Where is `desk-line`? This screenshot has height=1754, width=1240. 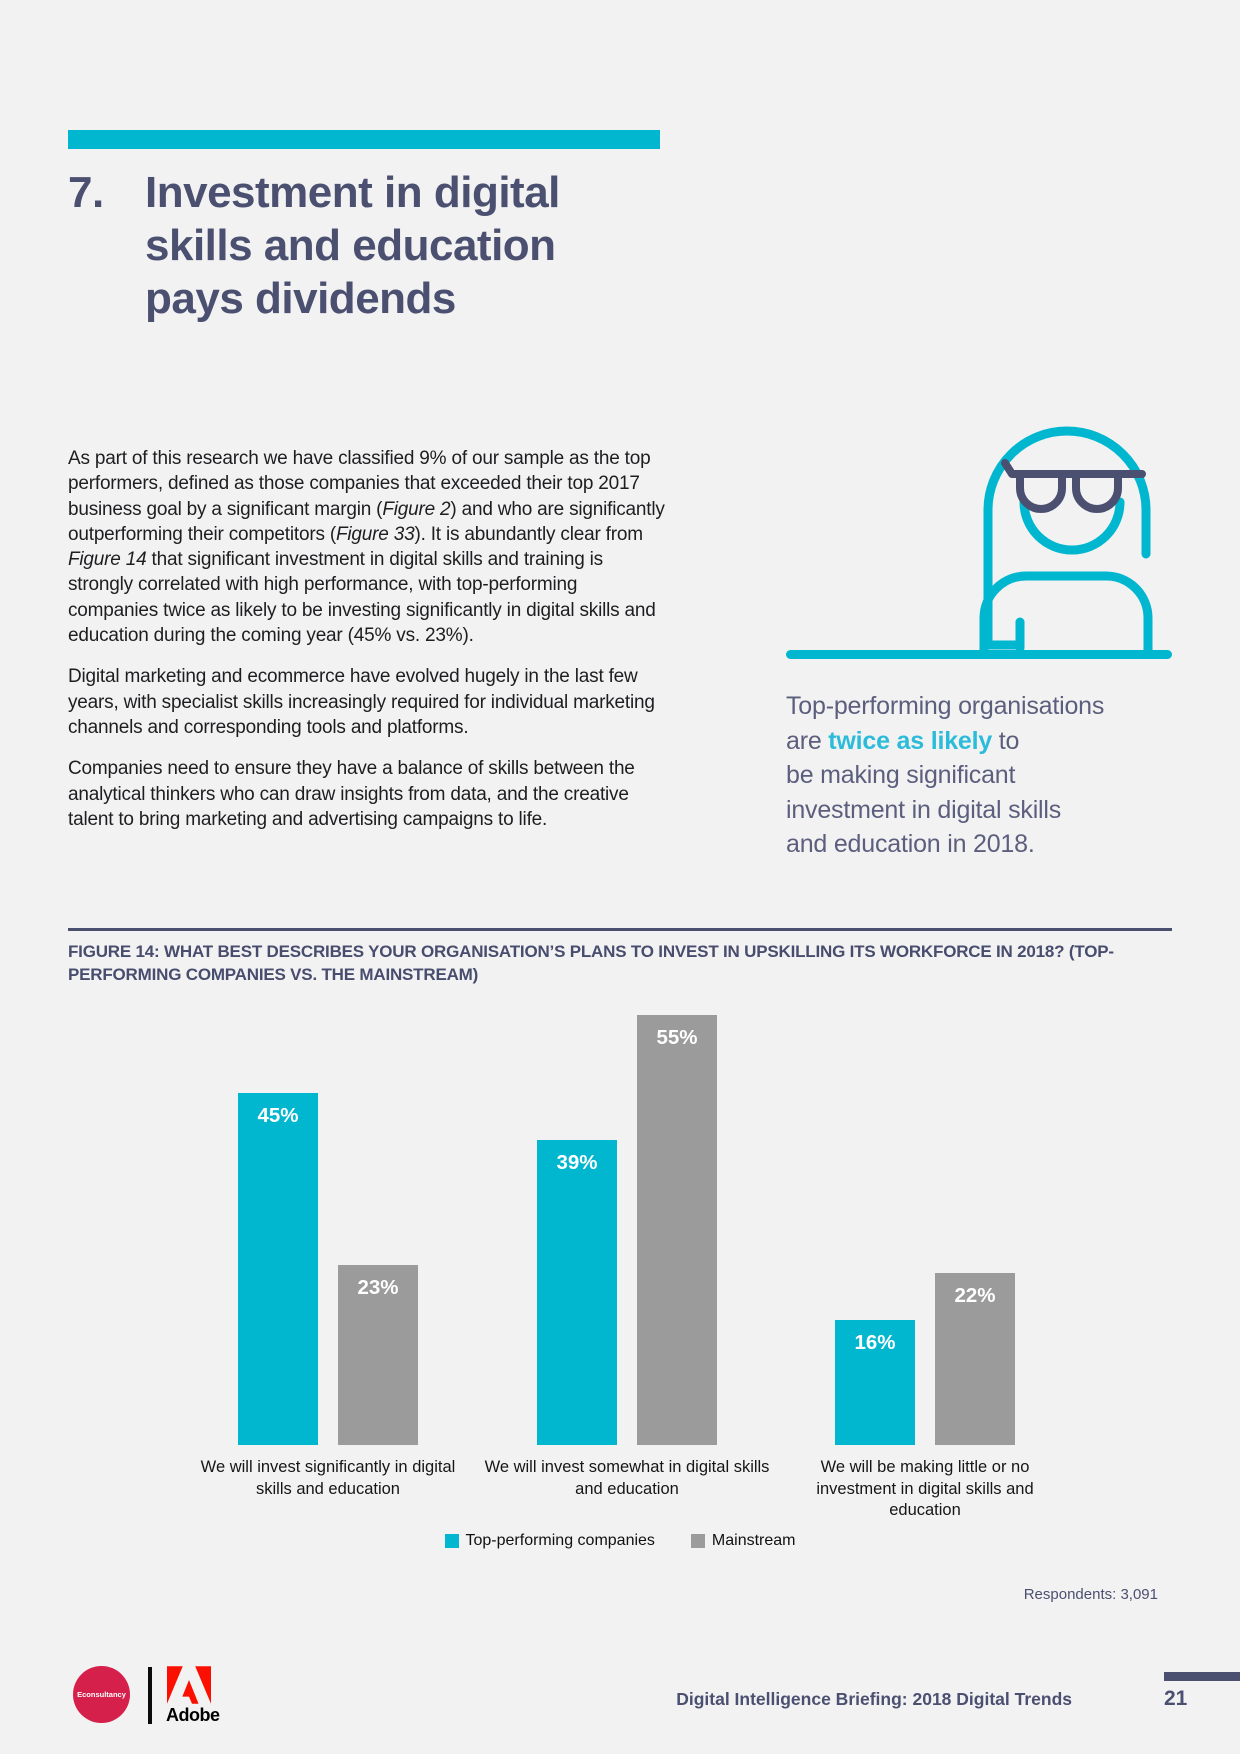 desk-line is located at coordinates (979, 654).